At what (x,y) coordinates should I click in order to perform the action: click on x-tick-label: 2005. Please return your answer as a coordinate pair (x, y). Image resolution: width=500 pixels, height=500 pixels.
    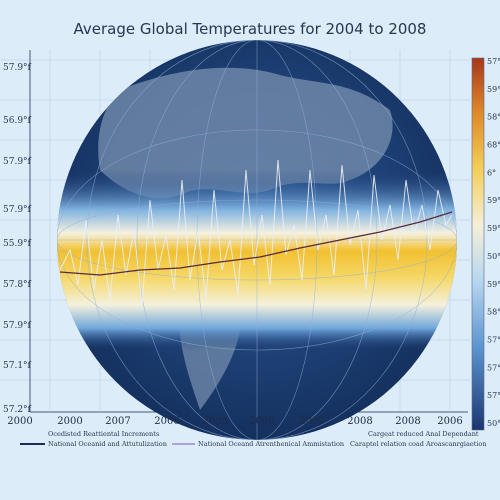
    Looking at the image, I should click on (214, 421).